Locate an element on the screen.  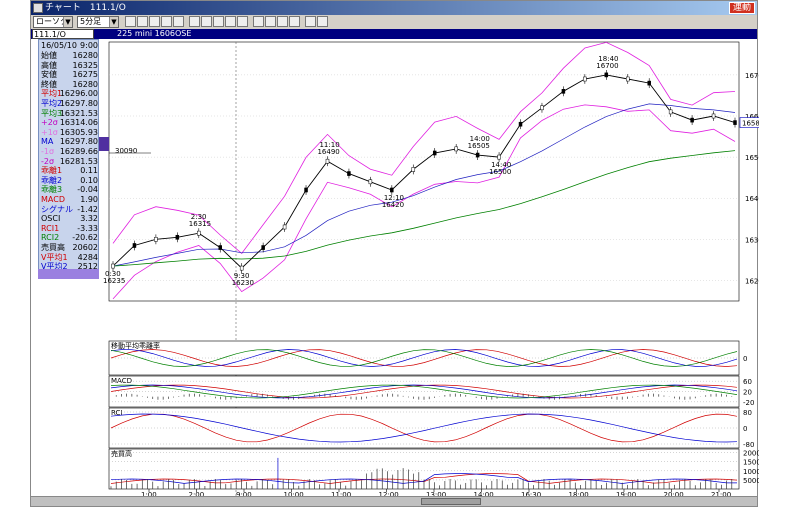
zoom-tool-icon is located at coordinates (242, 21).